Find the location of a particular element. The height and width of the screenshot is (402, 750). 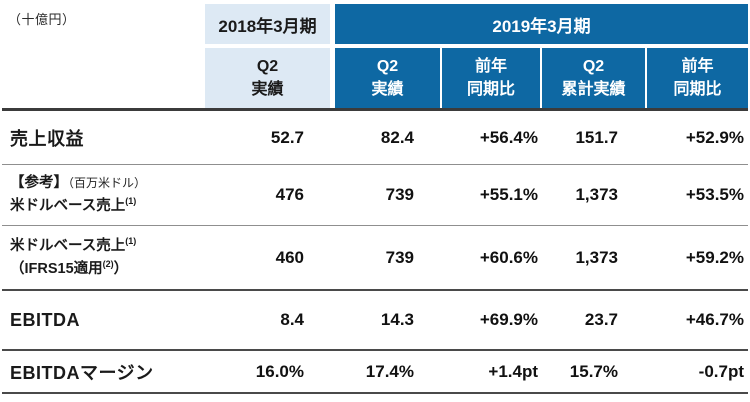

reference-tag: 【参考】 is located at coordinates (39, 182).